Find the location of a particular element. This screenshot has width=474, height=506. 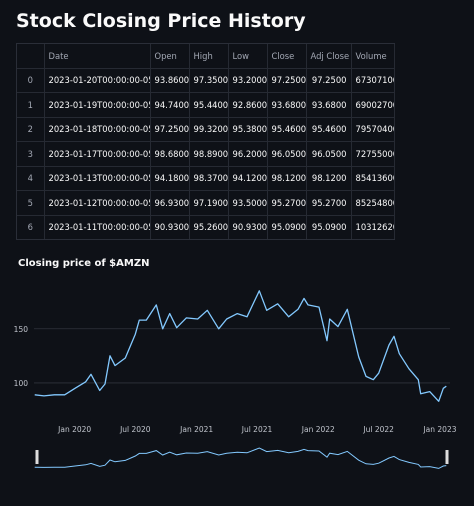

x-tick-label: Jan 2022 is located at coordinates (318, 429).